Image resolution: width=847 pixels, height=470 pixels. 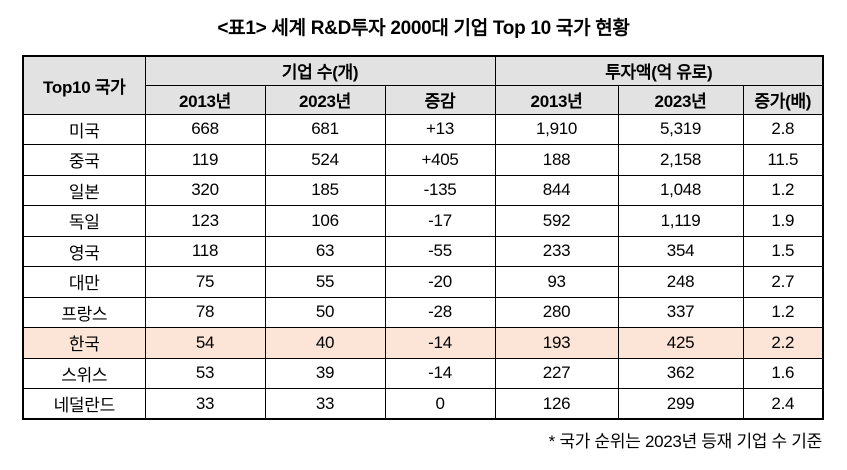 I want to click on country-cell: 스위스, so click(x=84, y=373).